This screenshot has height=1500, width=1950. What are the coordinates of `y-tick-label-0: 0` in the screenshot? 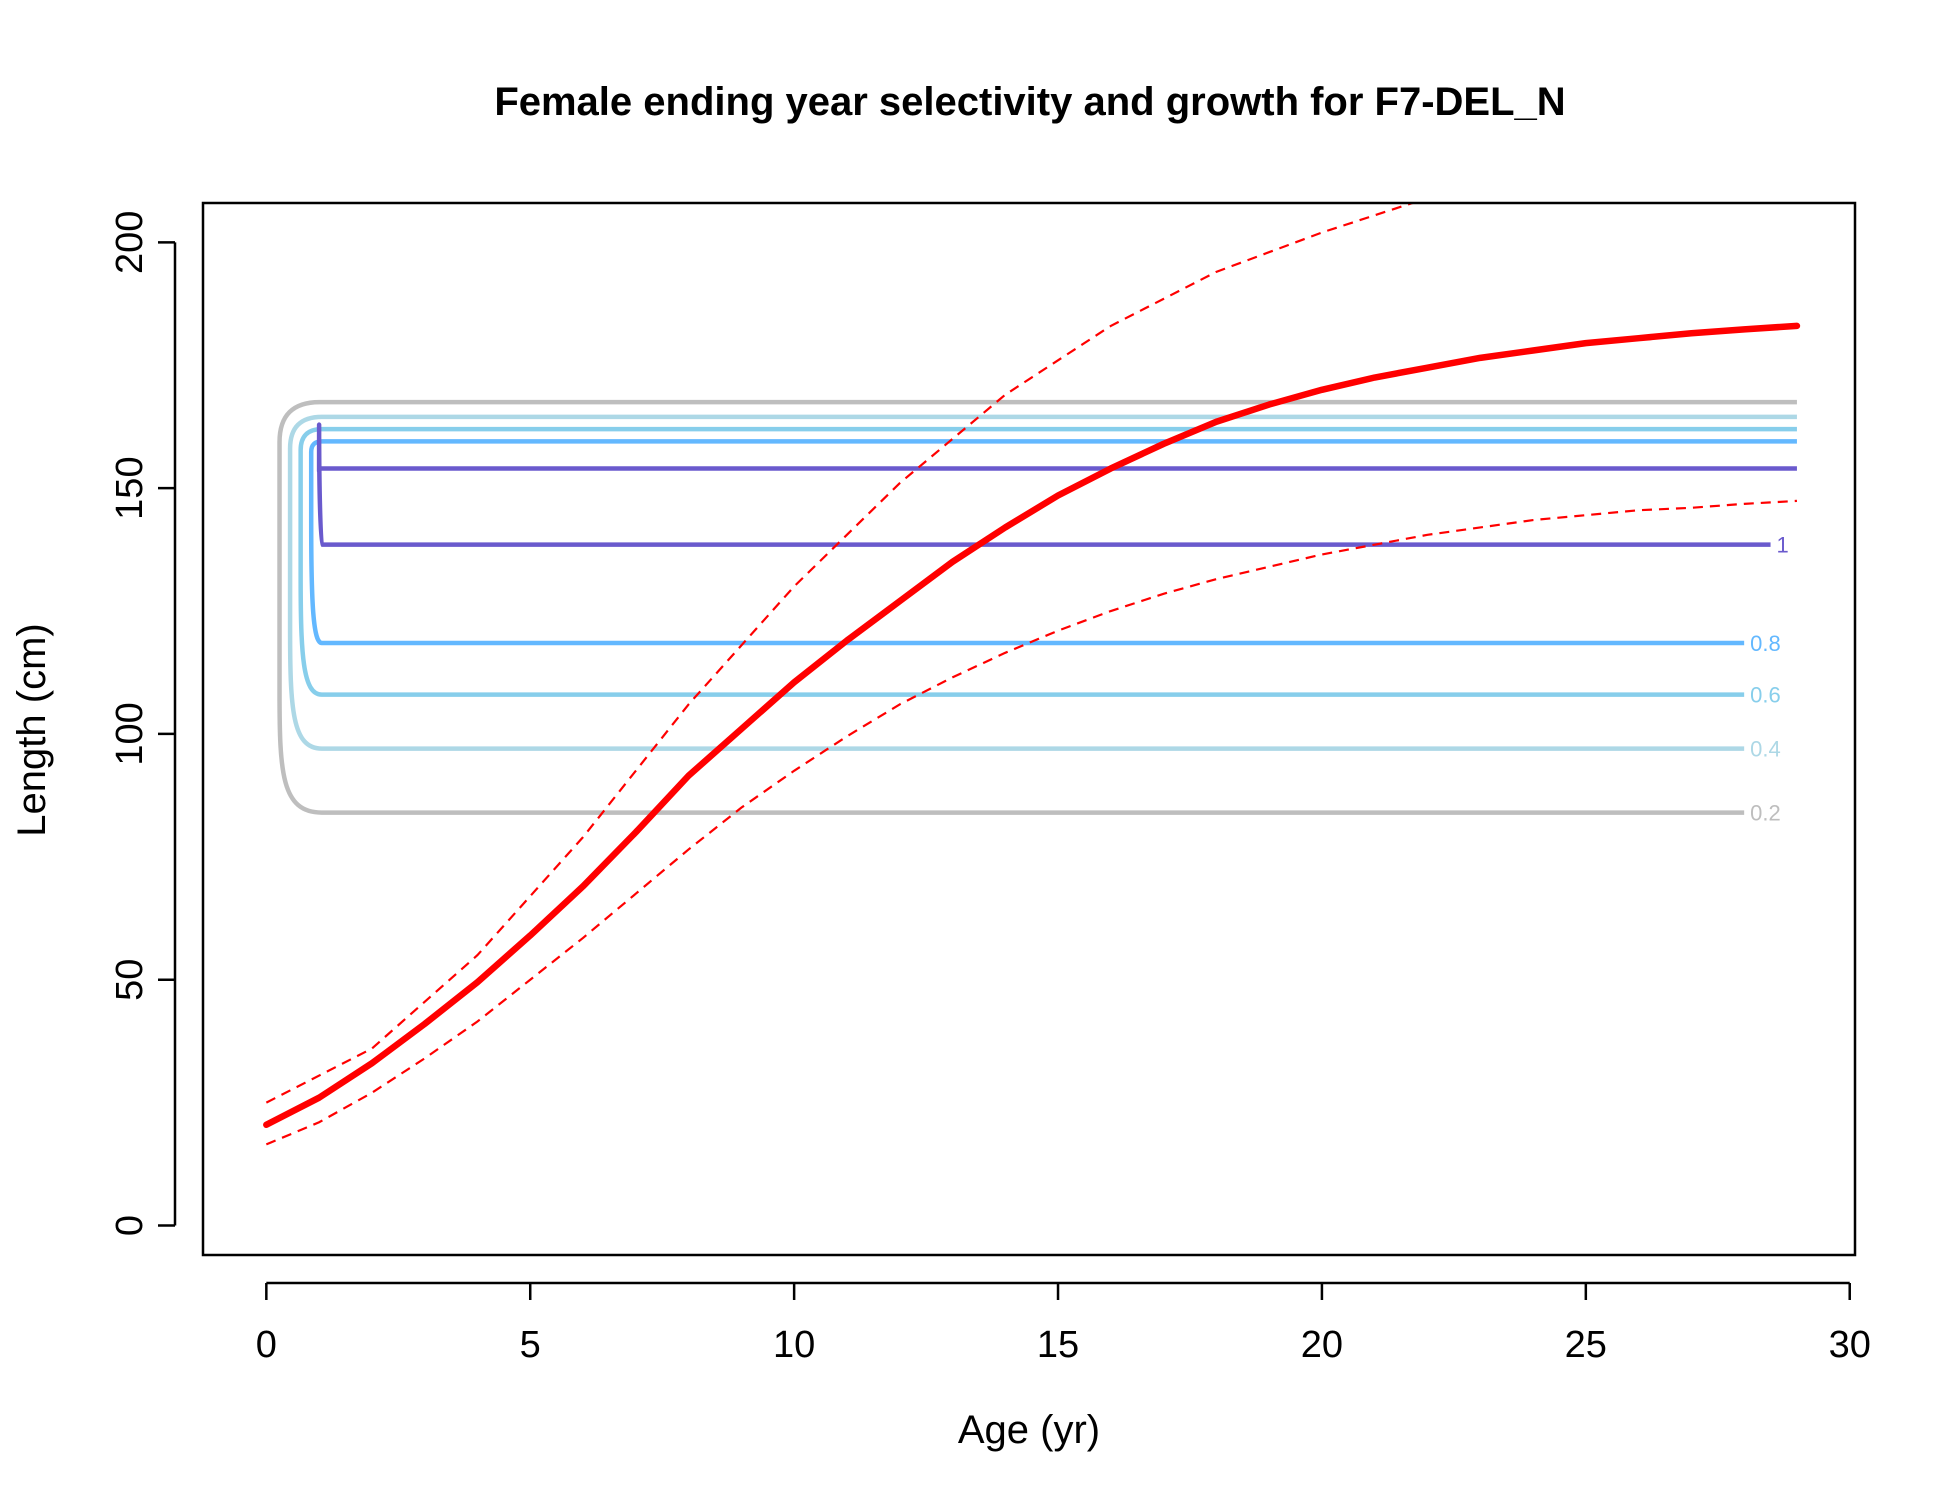 It's located at (130, 1225).